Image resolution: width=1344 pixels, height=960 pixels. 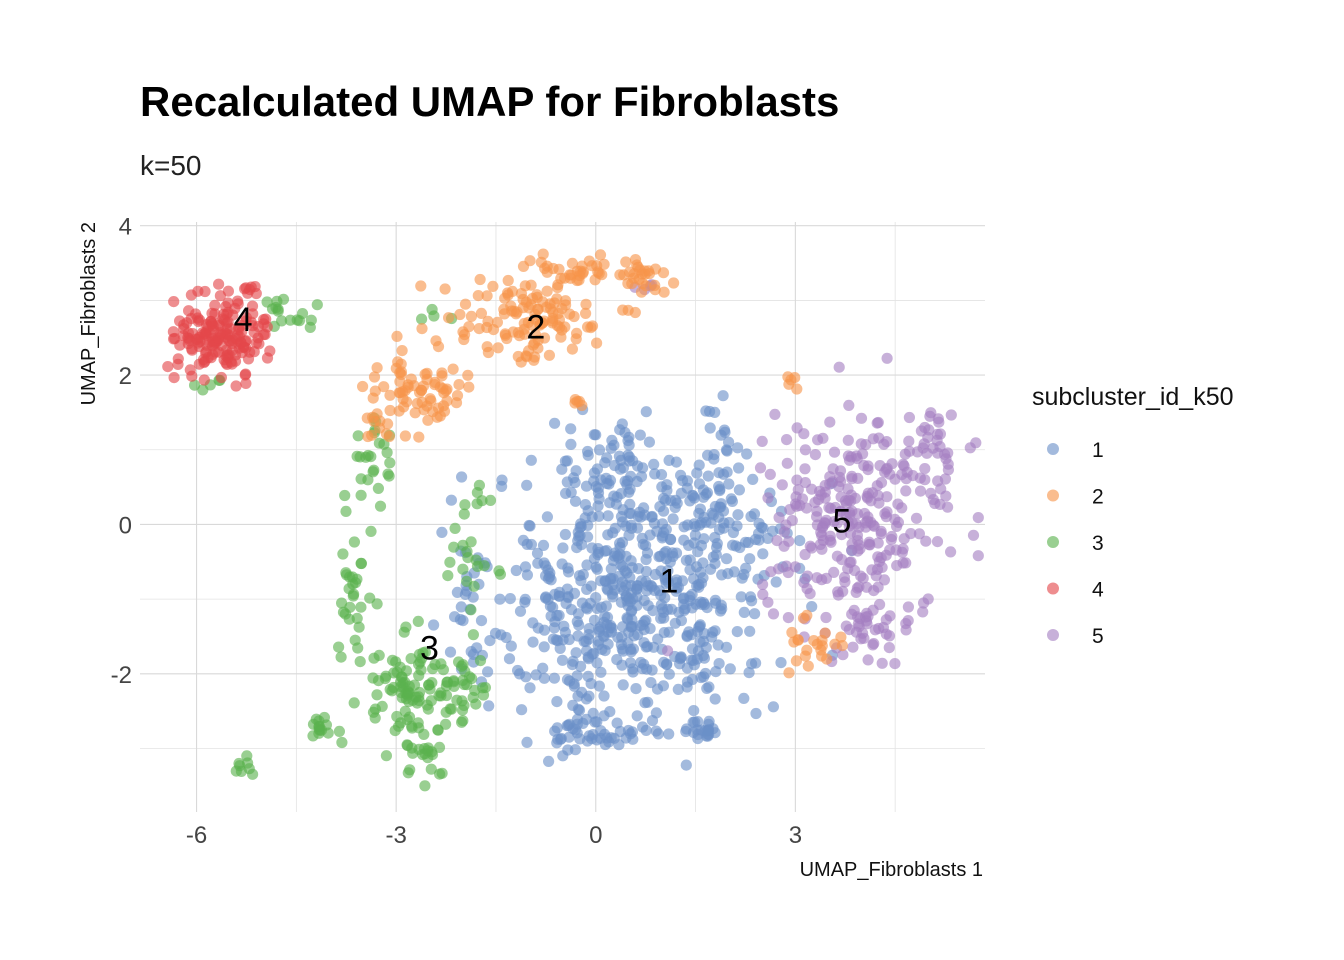 I want to click on x-axis-title: UMAP_Fibroblasts 1, so click(x=891, y=870).